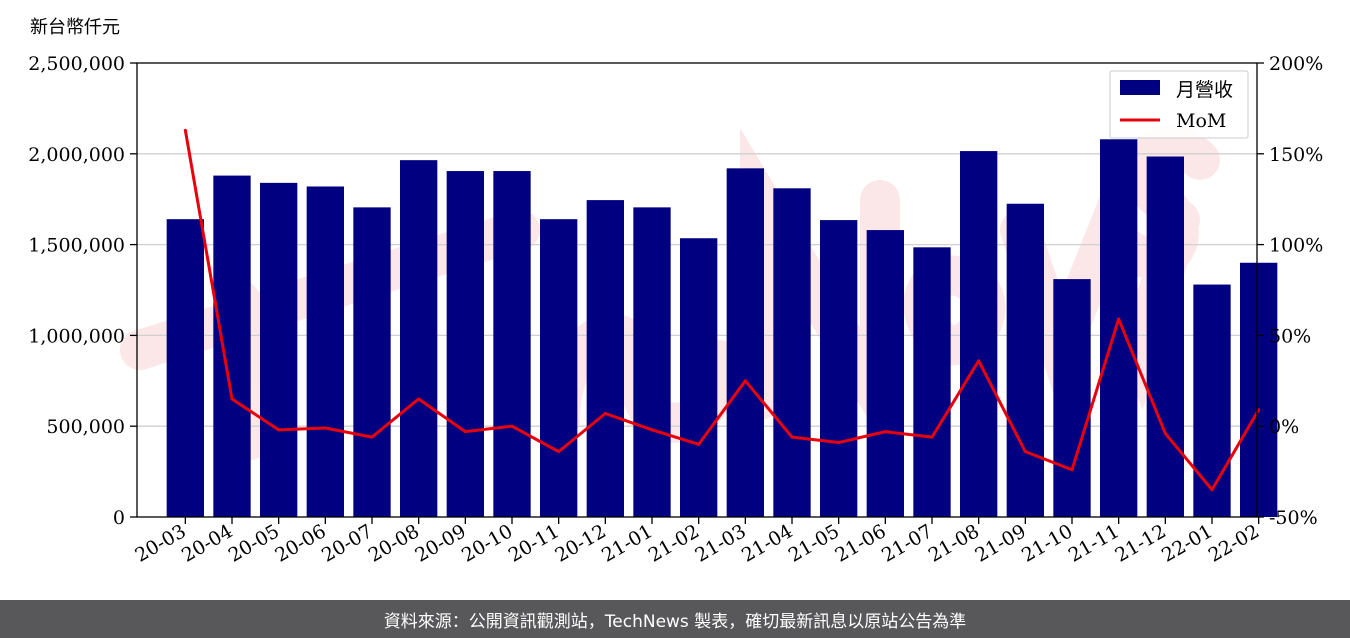  I want to click on x-tick-label: 21-01, so click(627, 543).